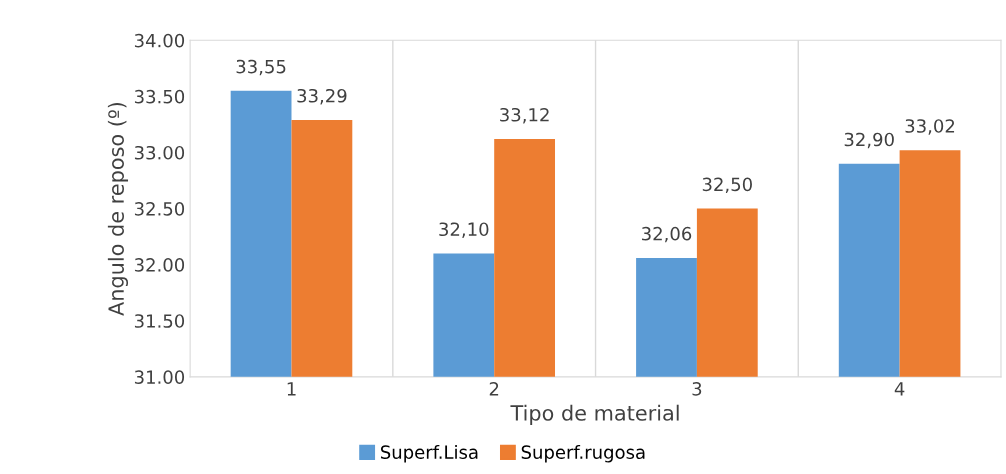 The image size is (1006, 474). I want to click on data-label: 32,50, so click(727, 185).